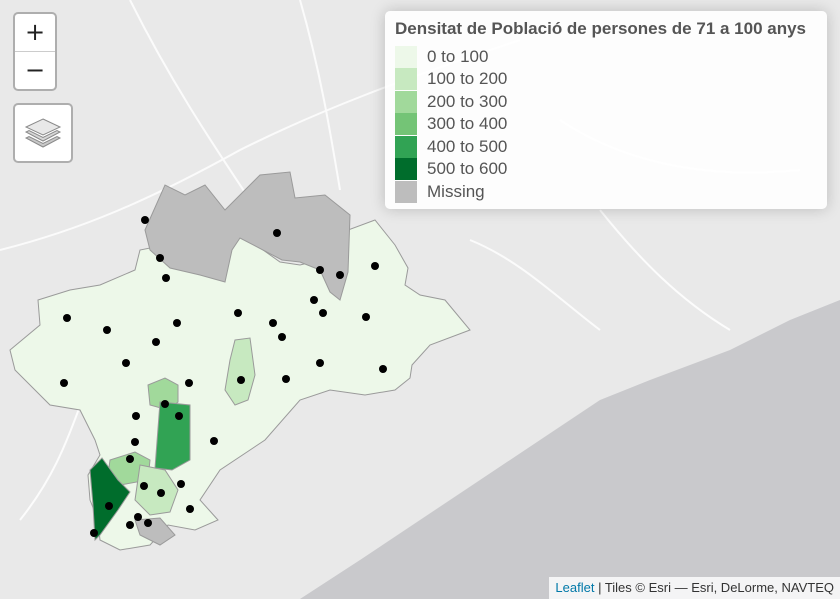  Describe the element at coordinates (467, 123) in the screenshot. I see `legend-label: 300 to 400` at that location.